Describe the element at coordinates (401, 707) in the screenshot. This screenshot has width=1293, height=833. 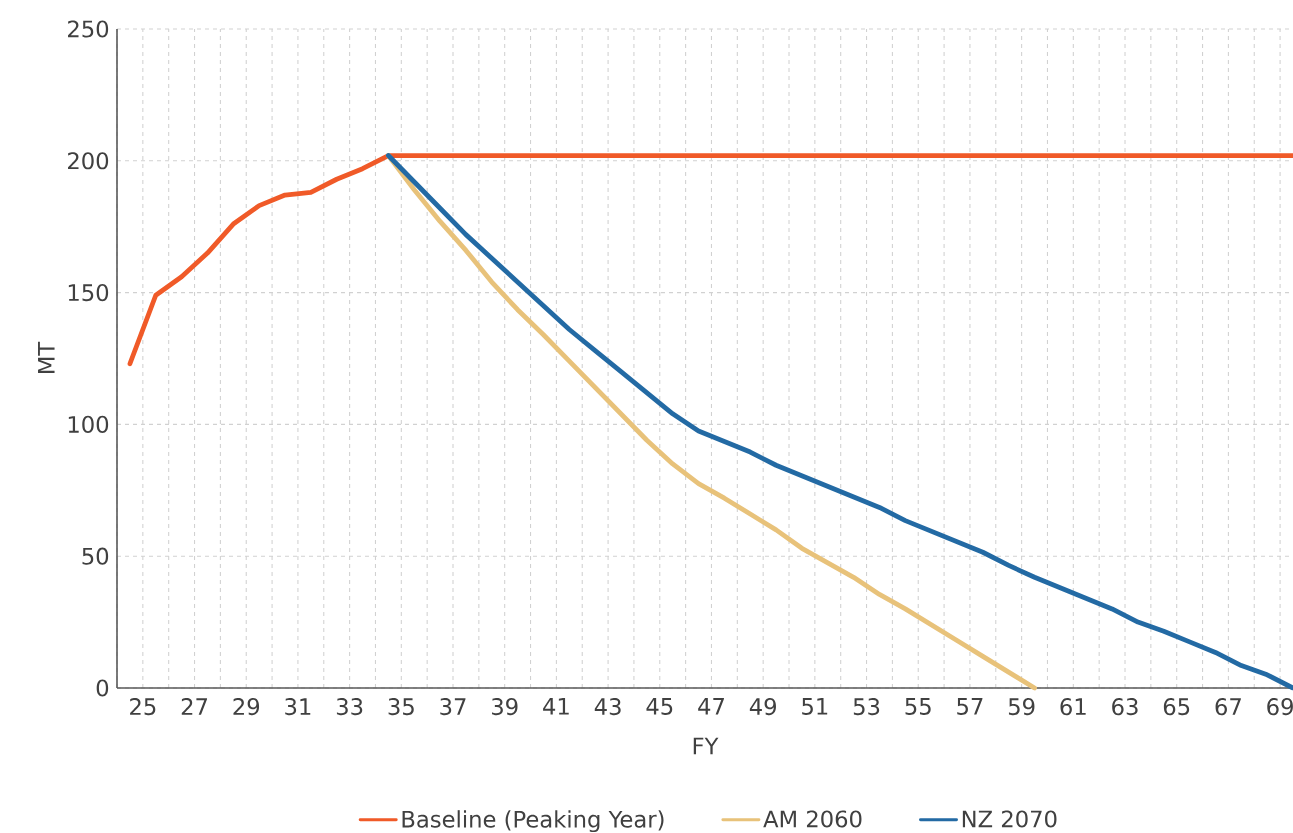
I see `x-tick-label: 35` at that location.